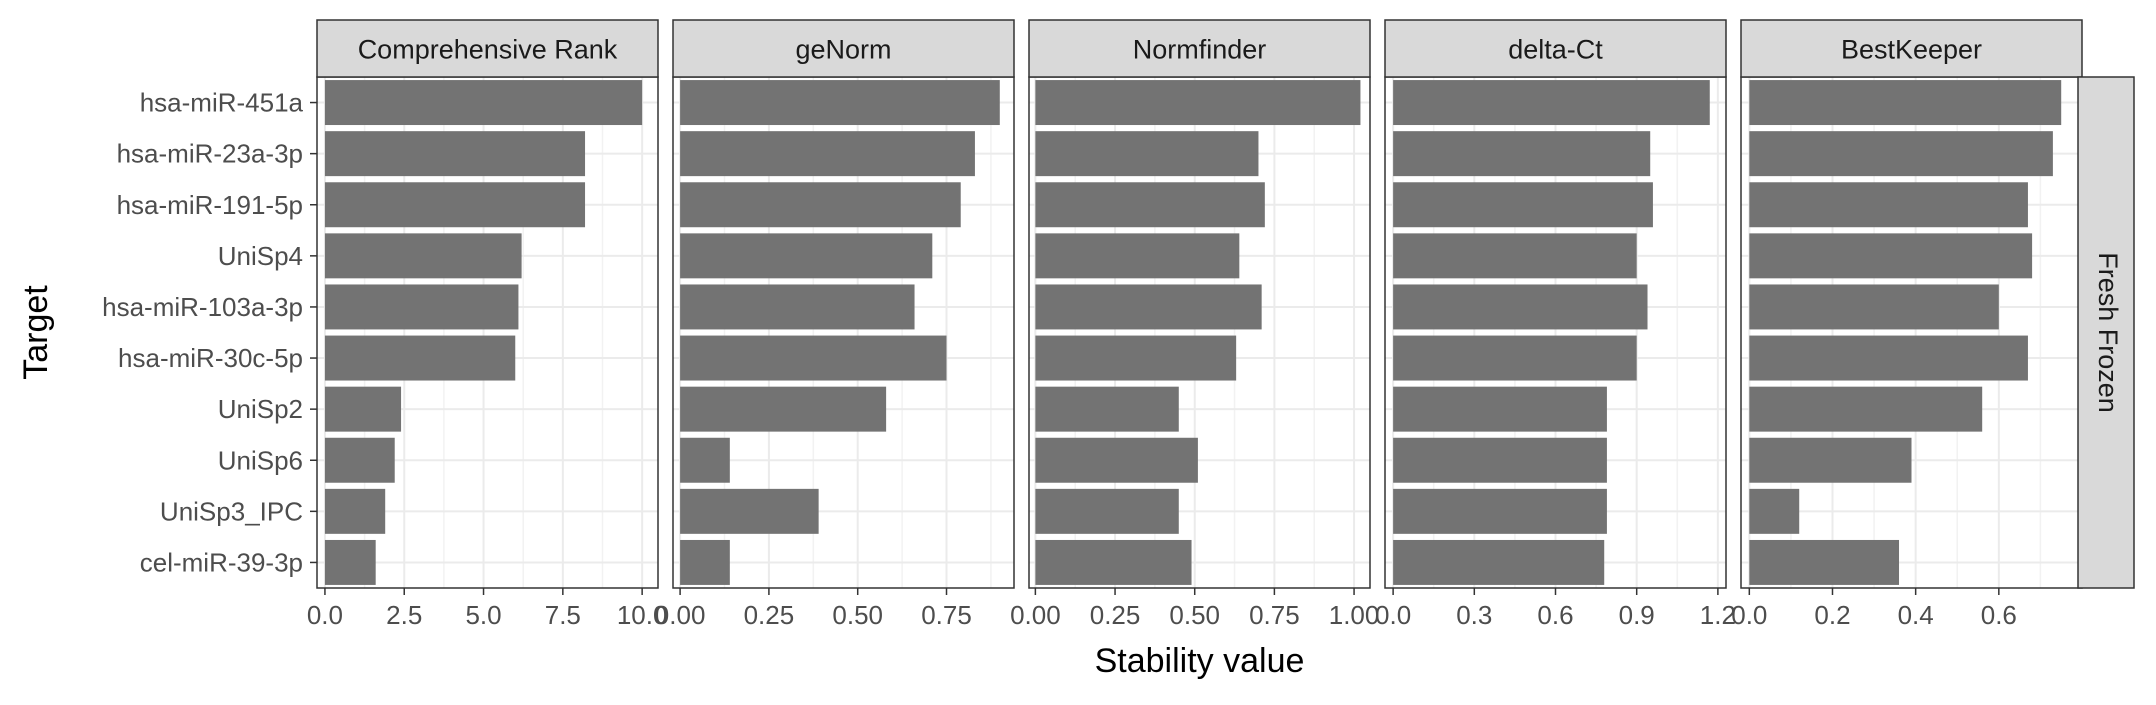 Image resolution: width=2156 pixels, height=705 pixels. Describe the element at coordinates (231, 511) in the screenshot. I see `y-tick-label: UniSp3_IPC` at that location.